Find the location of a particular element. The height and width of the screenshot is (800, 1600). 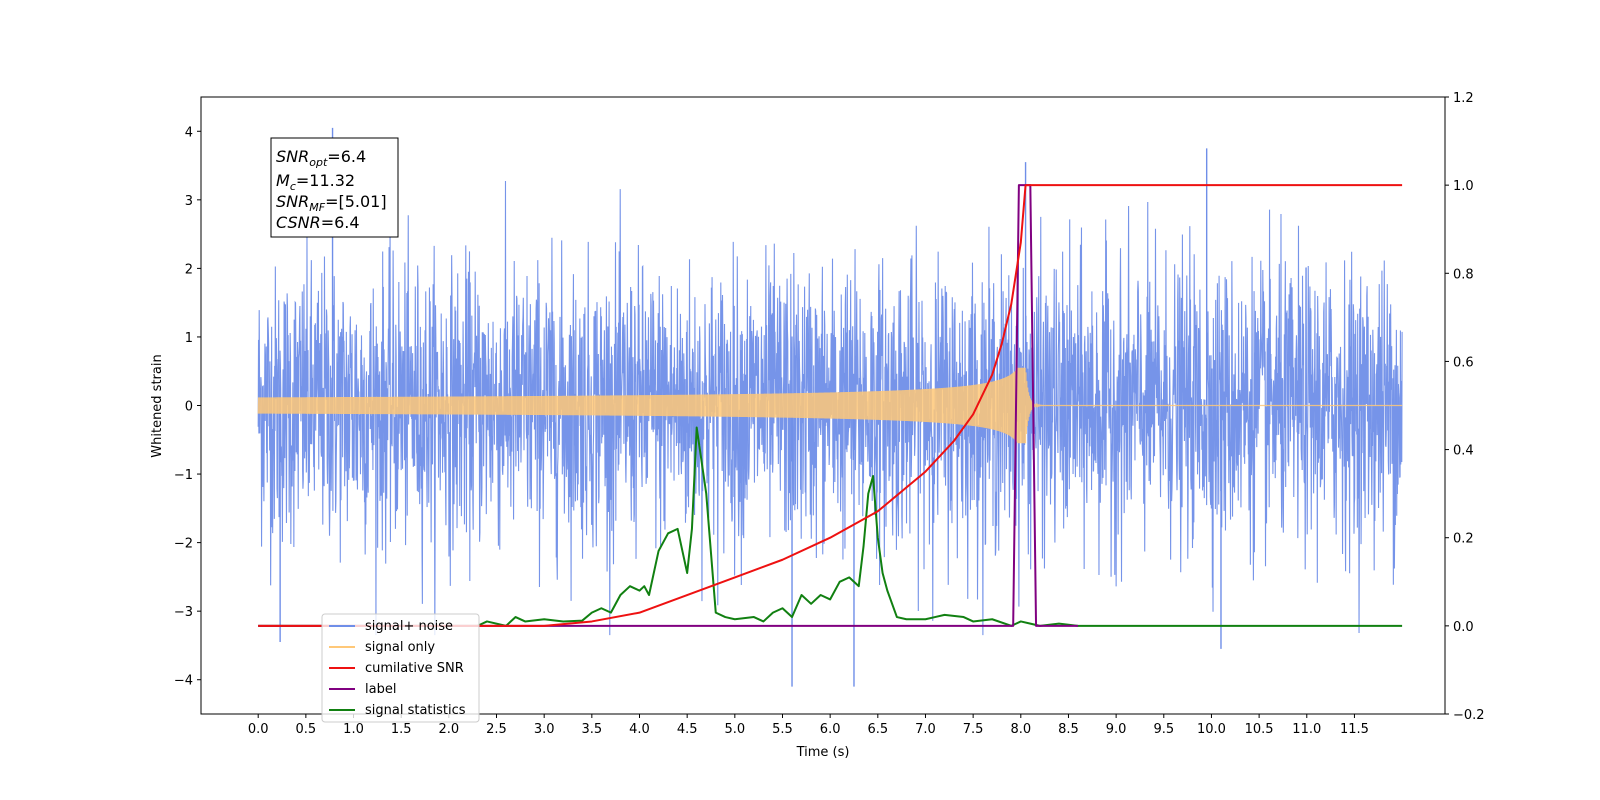

legend-frame is located at coordinates (400, 668).